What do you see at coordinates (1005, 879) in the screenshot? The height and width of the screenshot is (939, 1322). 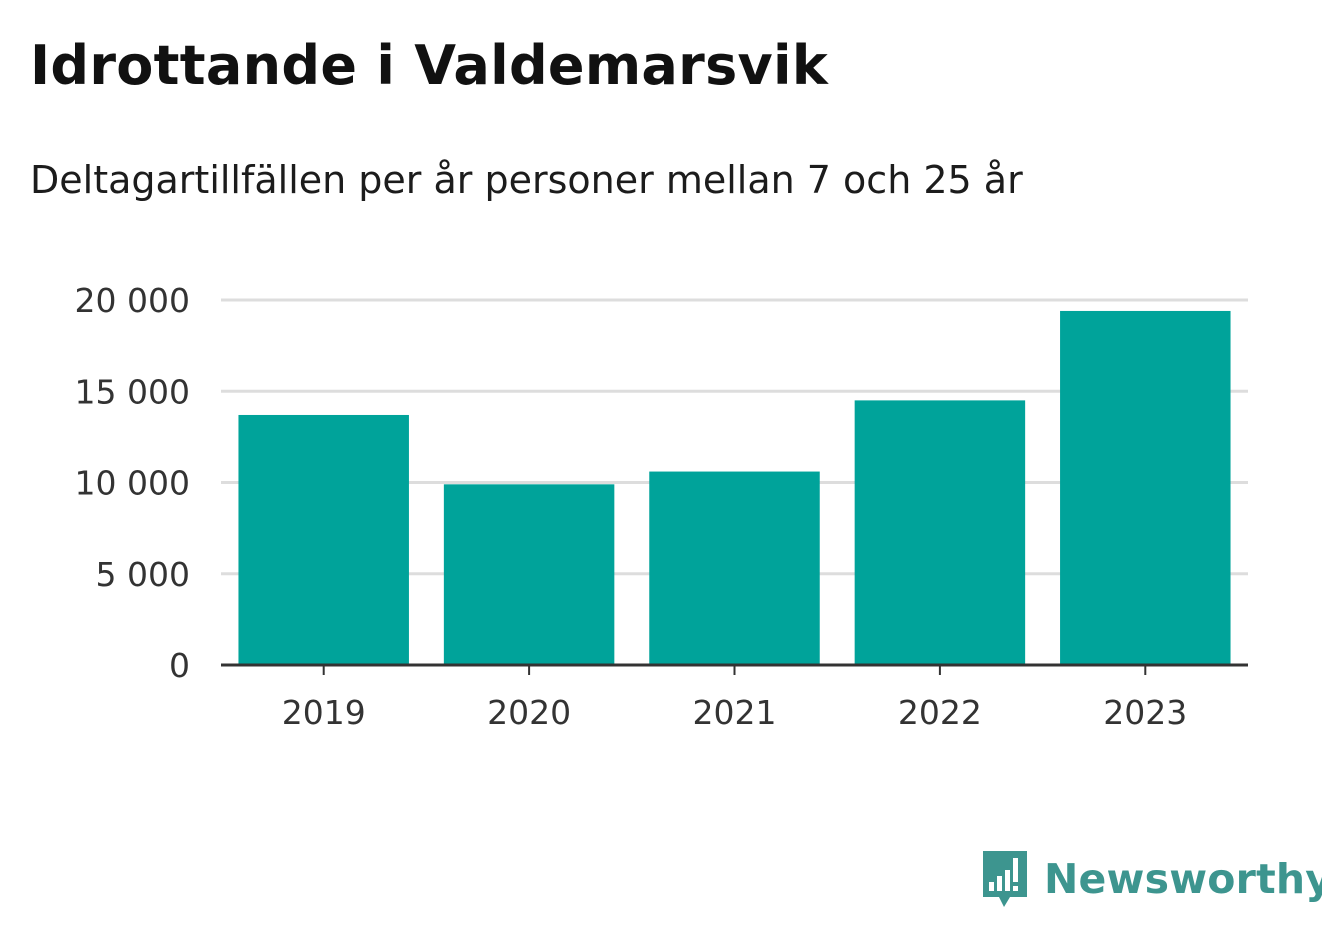 I see `newsworthy-logo-icon` at bounding box center [1005, 879].